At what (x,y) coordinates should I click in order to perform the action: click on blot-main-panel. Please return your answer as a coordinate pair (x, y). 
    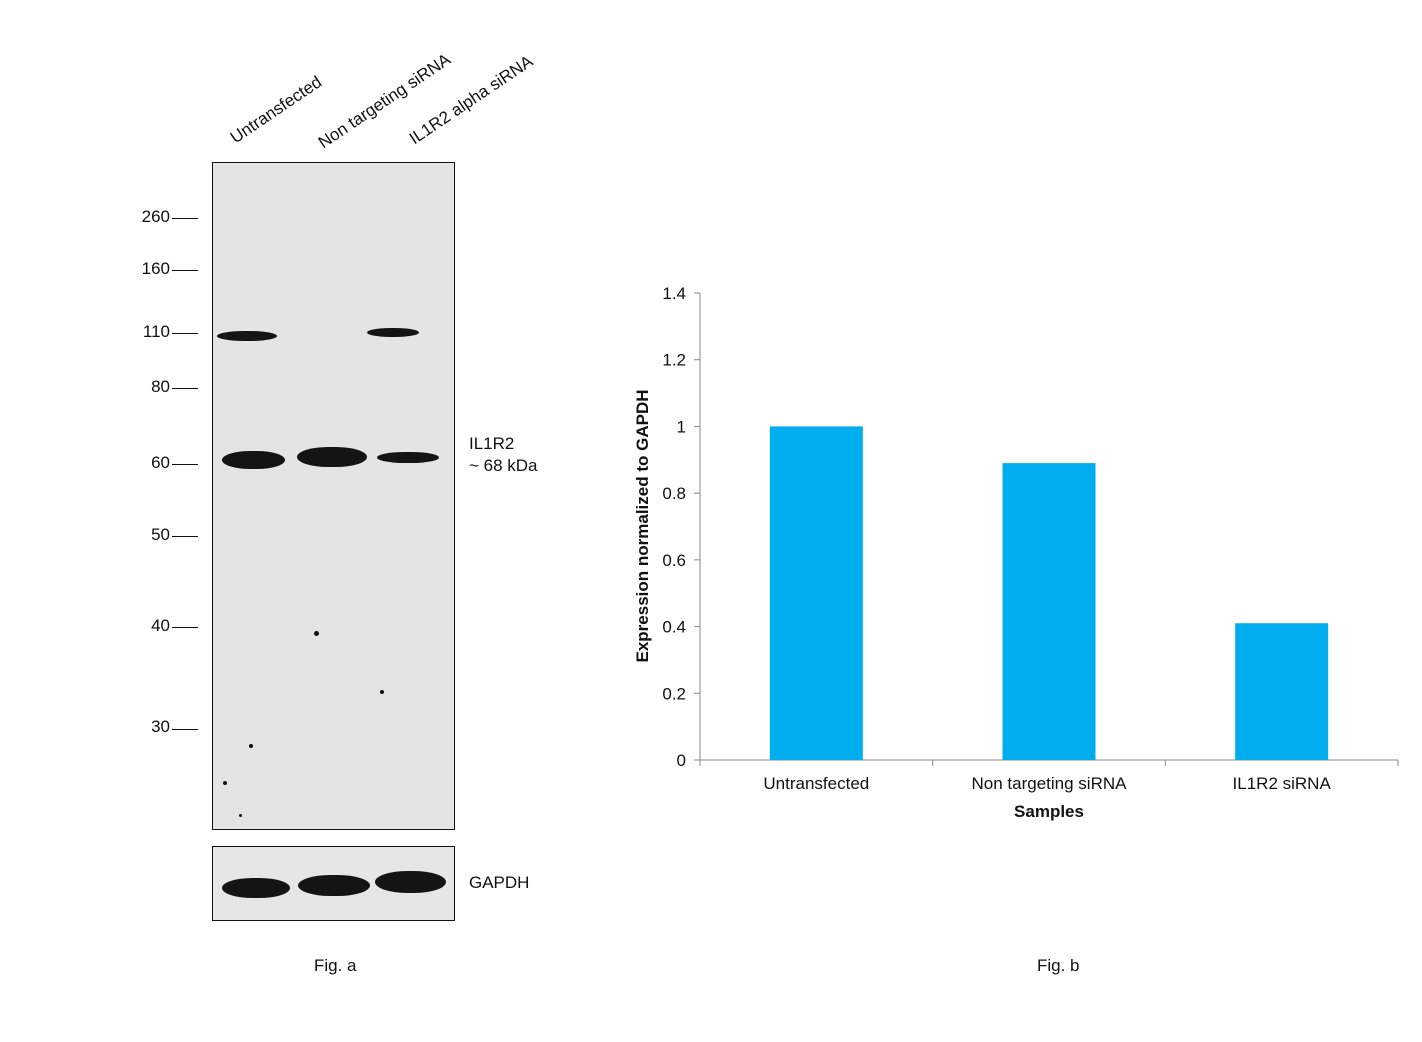
    Looking at the image, I should click on (333, 496).